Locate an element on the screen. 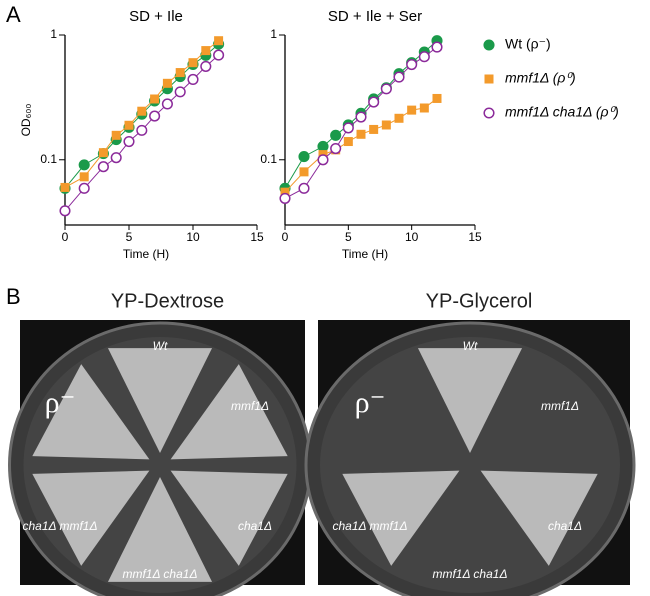 Image resolution: width=650 pixels, height=596 pixels. legend-label: mmf1Δ cha1Δ (ρ⁰) is located at coordinates (562, 112).